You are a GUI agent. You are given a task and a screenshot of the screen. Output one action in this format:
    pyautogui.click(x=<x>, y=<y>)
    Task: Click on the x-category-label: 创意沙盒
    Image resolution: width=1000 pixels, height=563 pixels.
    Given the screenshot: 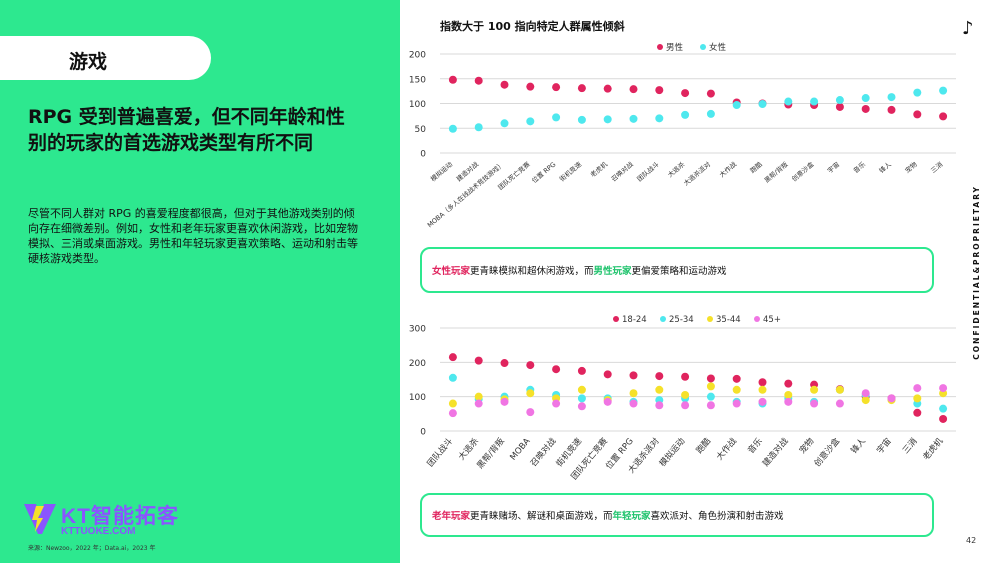 What is the action you would take?
    pyautogui.click(x=803, y=171)
    